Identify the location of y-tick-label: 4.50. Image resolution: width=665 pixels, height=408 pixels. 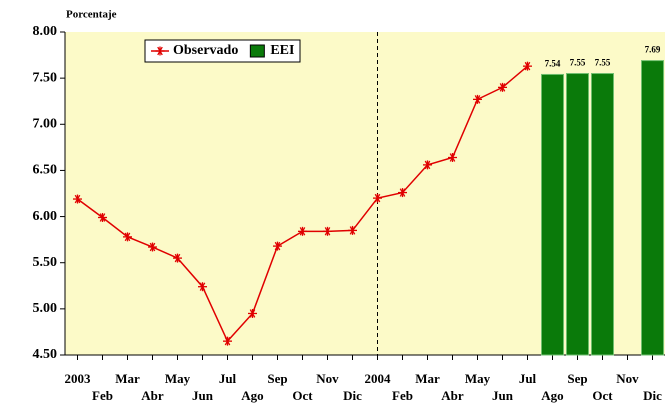
(45, 354).